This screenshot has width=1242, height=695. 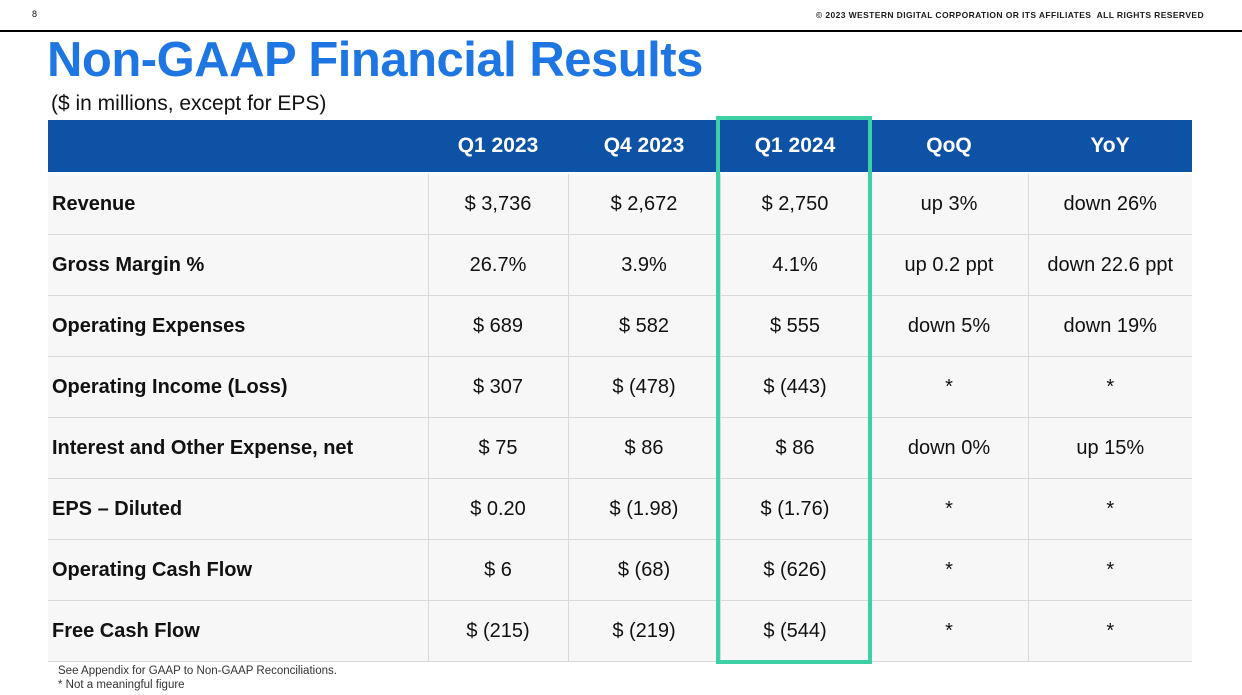 What do you see at coordinates (949, 147) in the screenshot?
I see `col-header-qoq: QoQ` at bounding box center [949, 147].